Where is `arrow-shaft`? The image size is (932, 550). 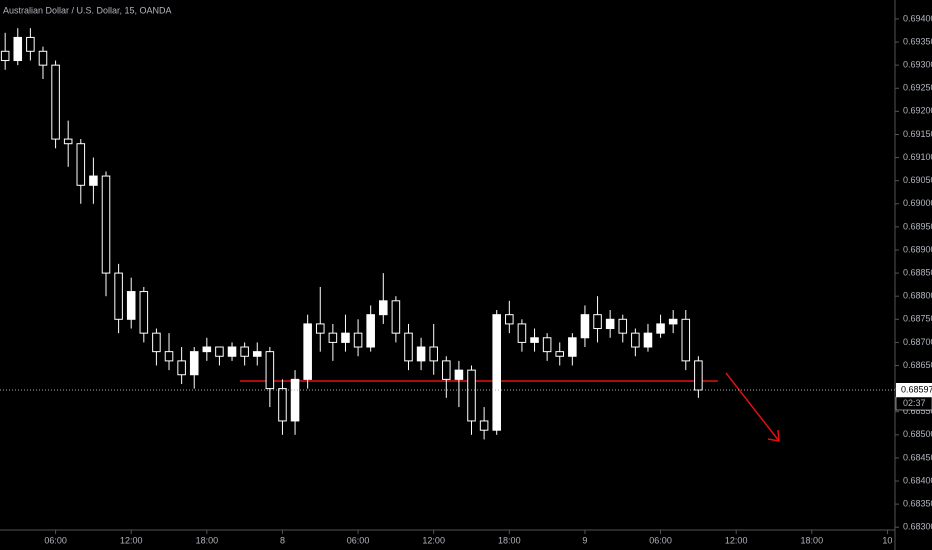
arrow-shaft is located at coordinates (752, 407).